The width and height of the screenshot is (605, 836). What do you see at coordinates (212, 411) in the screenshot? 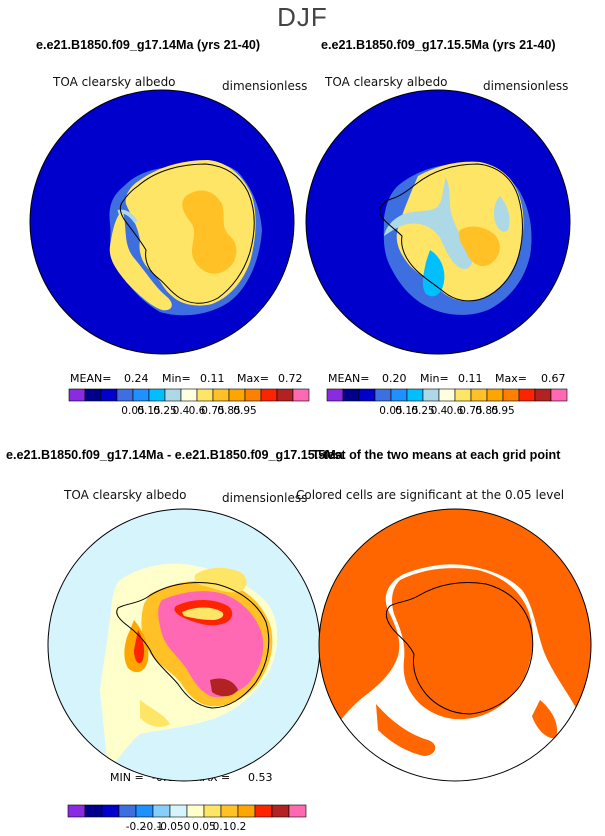
I see `panel1-colorbar-tick-label: 0.75` at bounding box center [212, 411].